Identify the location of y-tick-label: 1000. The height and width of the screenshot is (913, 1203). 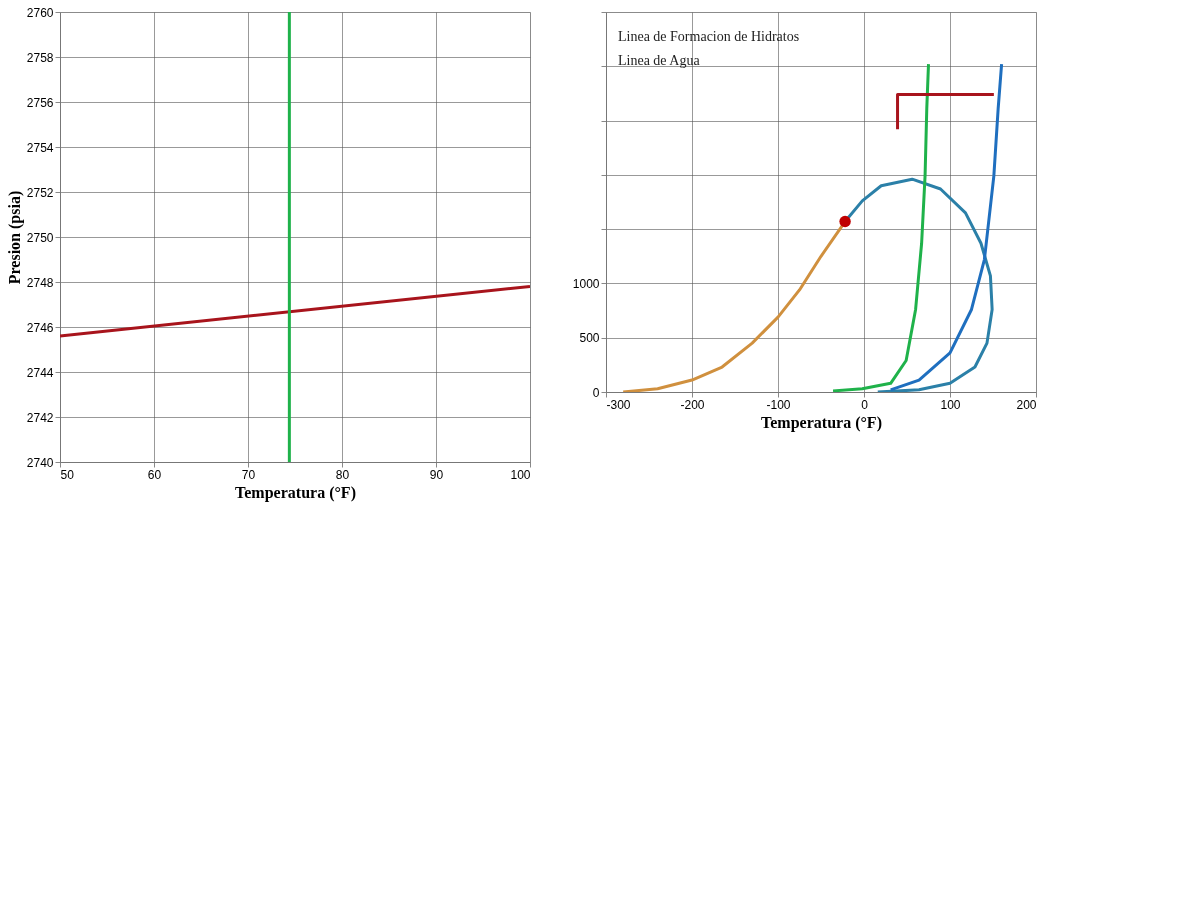
(586, 283).